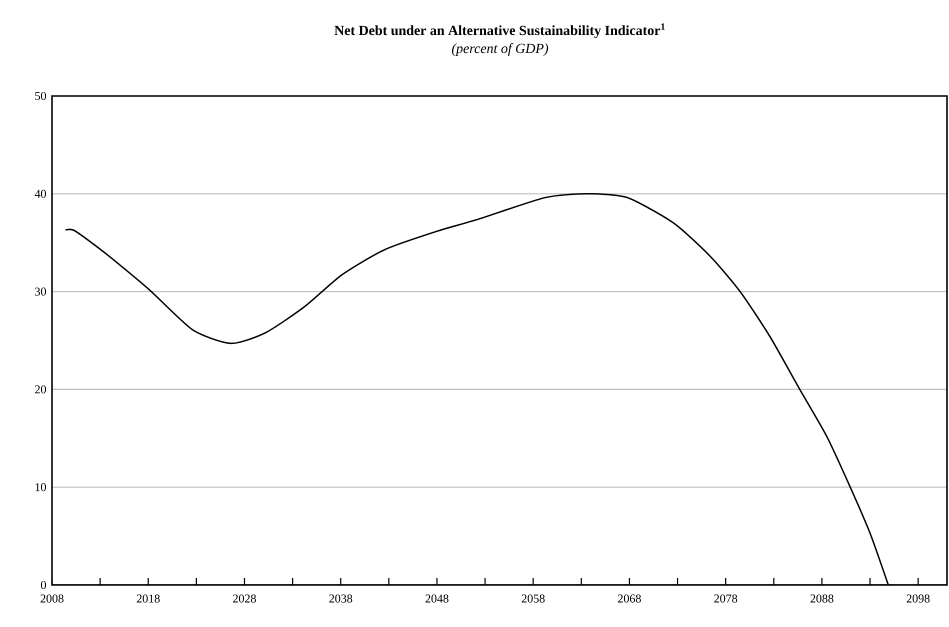  Describe the element at coordinates (244, 598) in the screenshot. I see `x-tick-label: 2028` at that location.